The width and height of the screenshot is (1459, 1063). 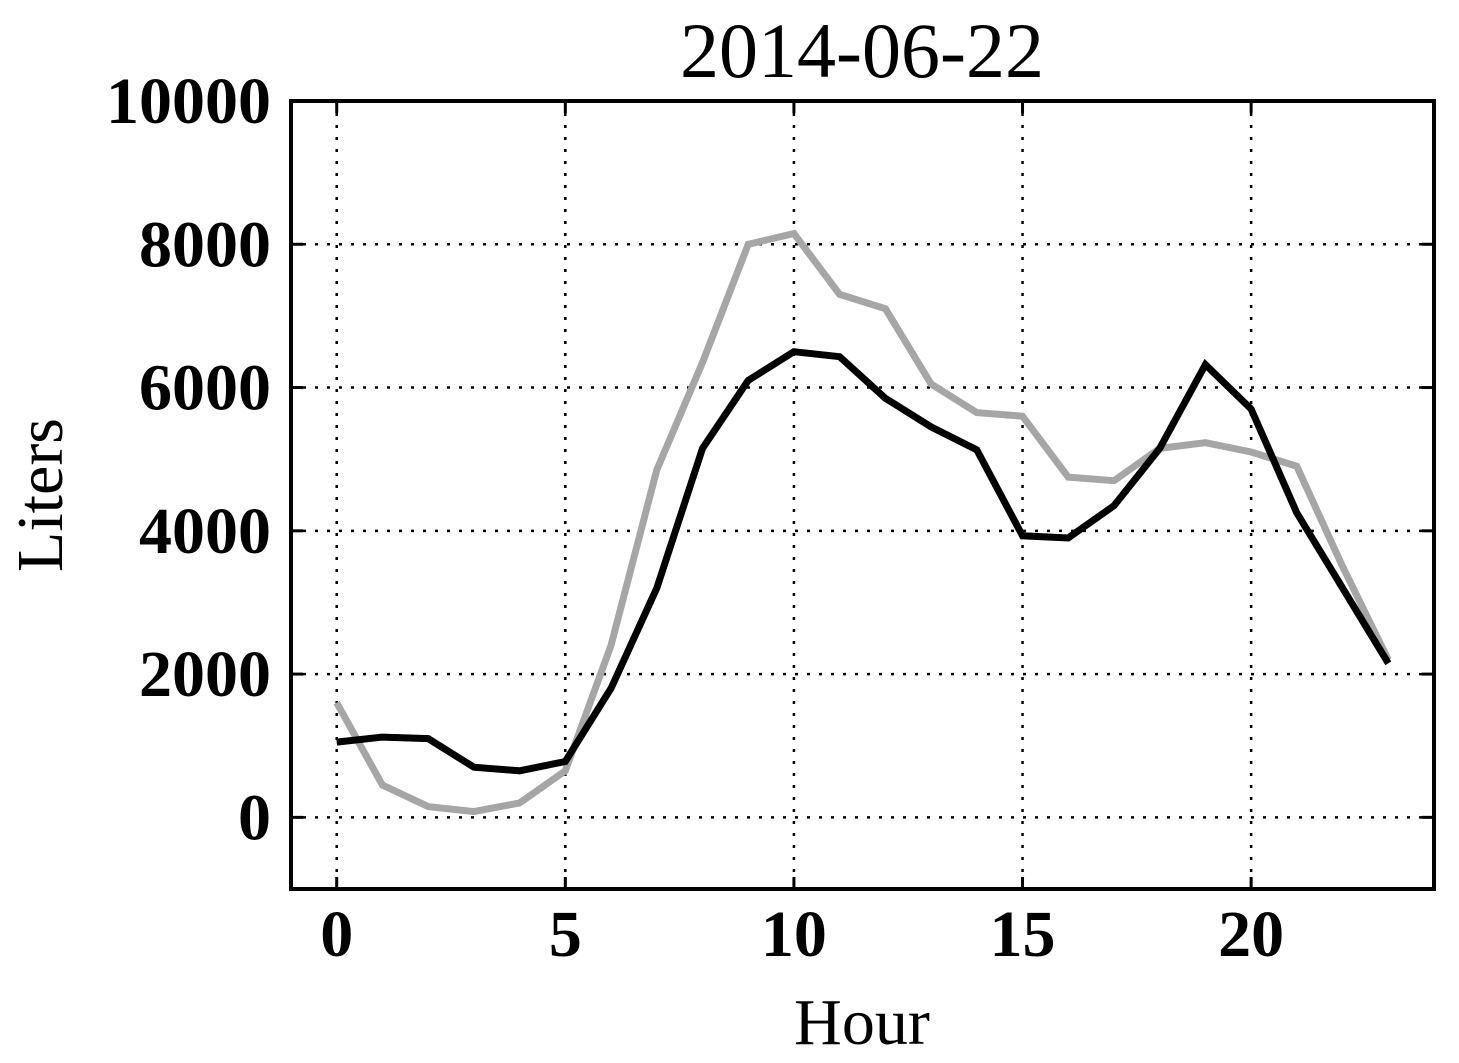 I want to click on y-tick-label: 8000, so click(x=205, y=244).